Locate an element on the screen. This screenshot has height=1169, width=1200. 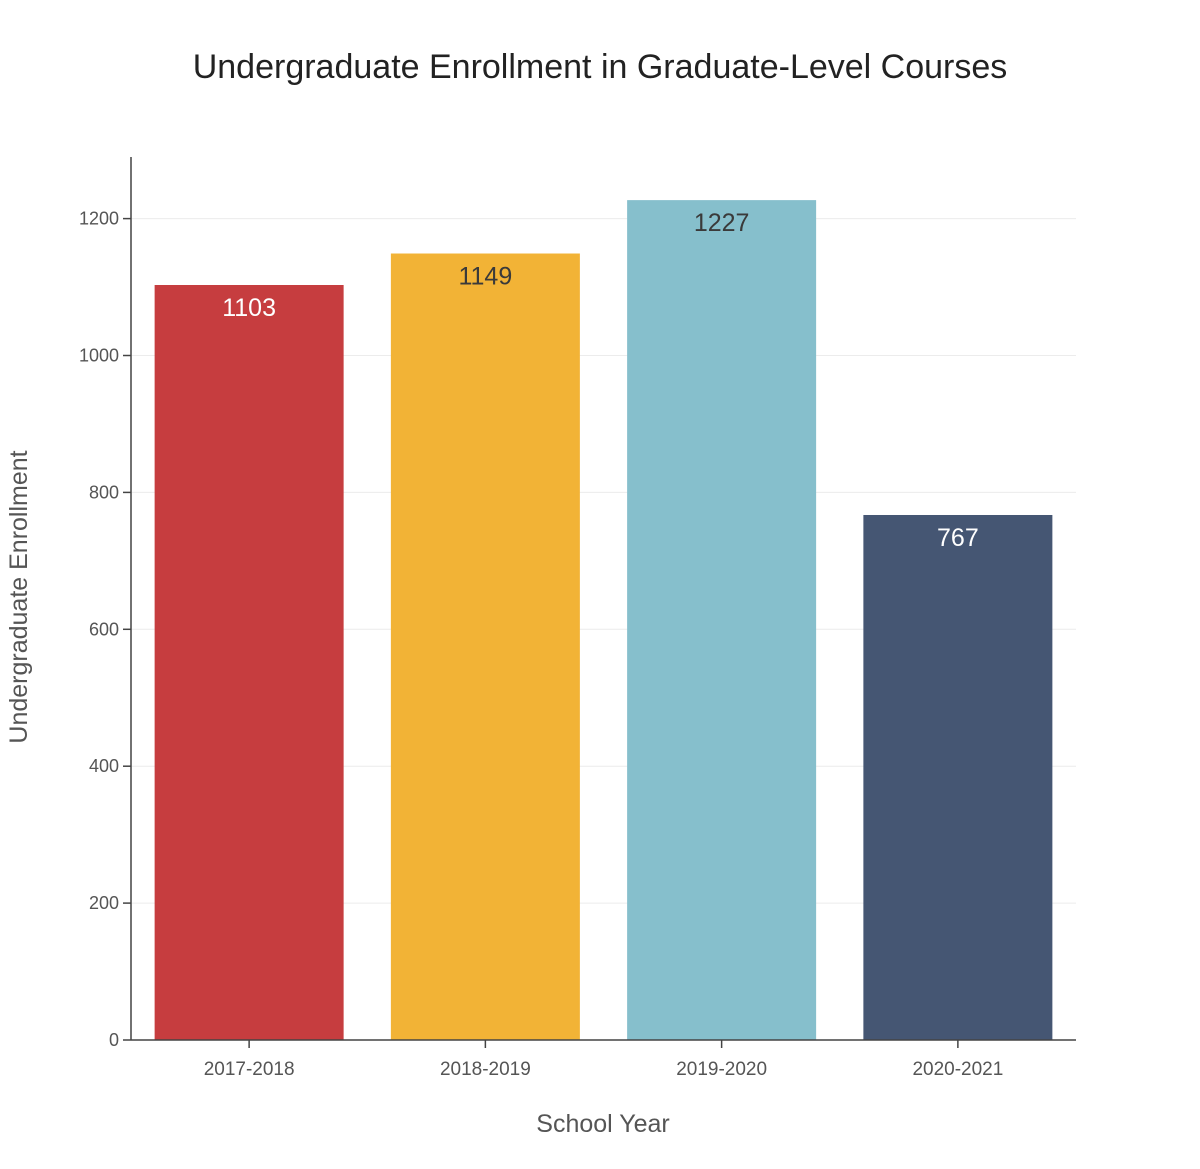
y-tick-label-800: 800 is located at coordinates (104, 492).